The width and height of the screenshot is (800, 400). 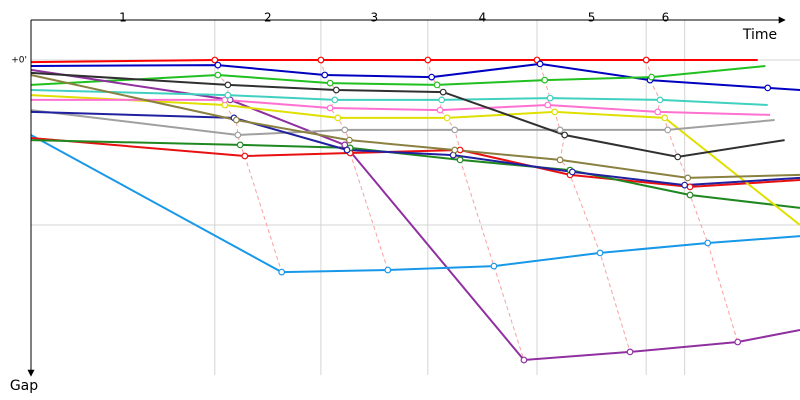 I want to click on lap-label: 3, so click(x=375, y=18).